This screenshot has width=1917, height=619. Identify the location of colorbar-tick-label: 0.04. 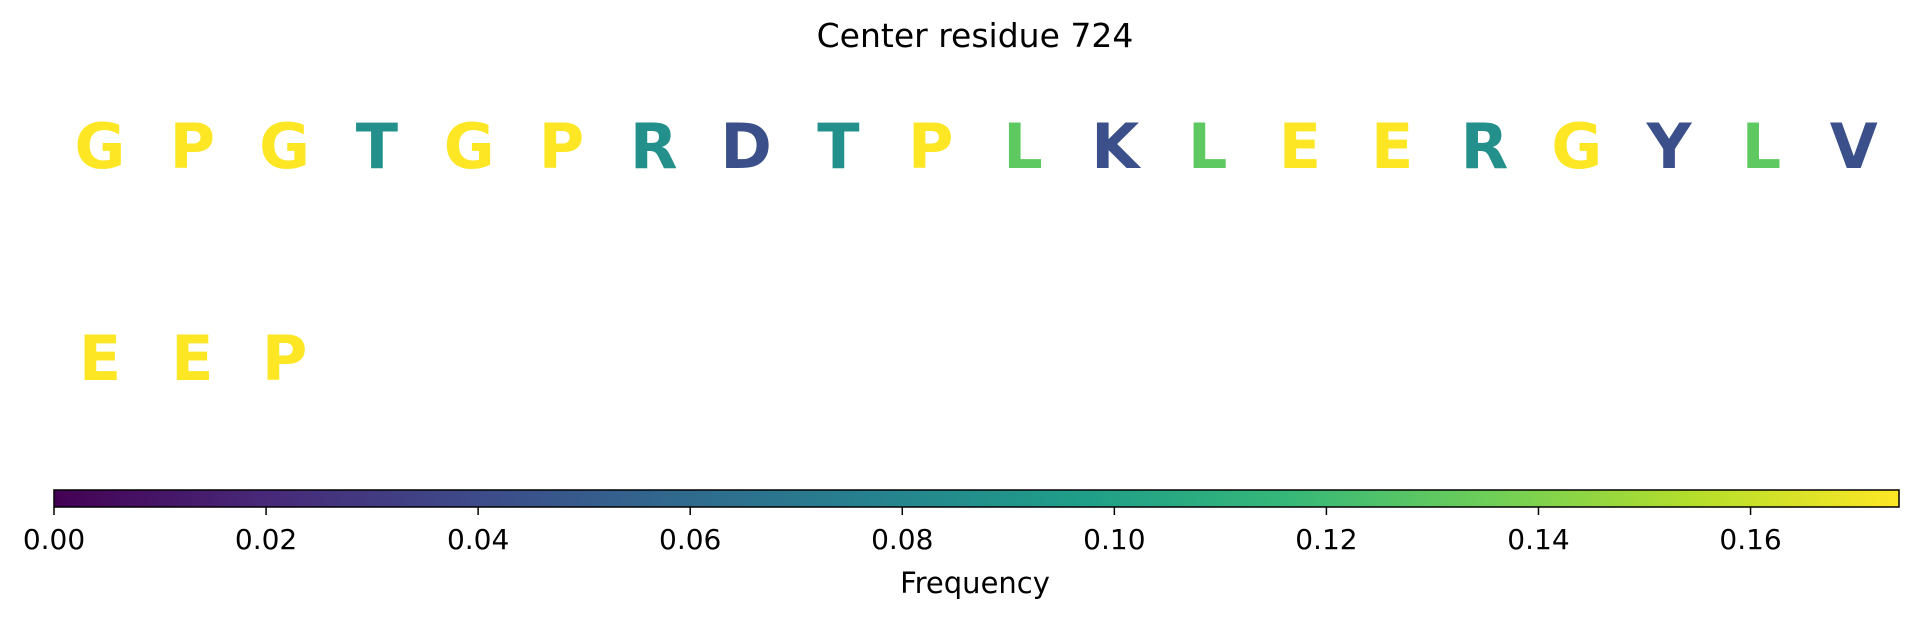
(478, 539).